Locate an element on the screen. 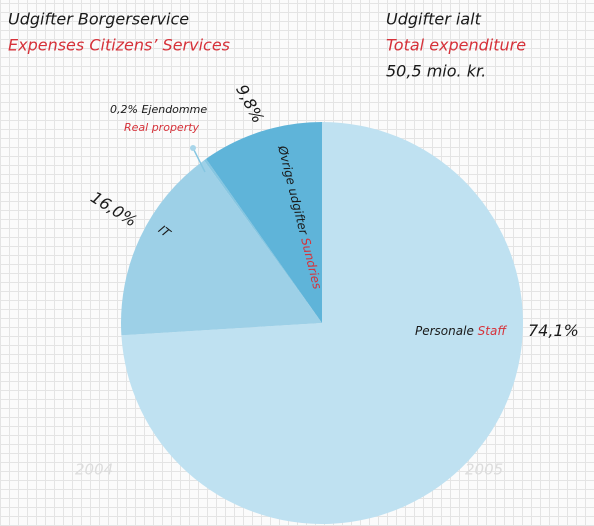 The width and height of the screenshot is (594, 526). value-label: 0,2% is located at coordinates (125, 109).